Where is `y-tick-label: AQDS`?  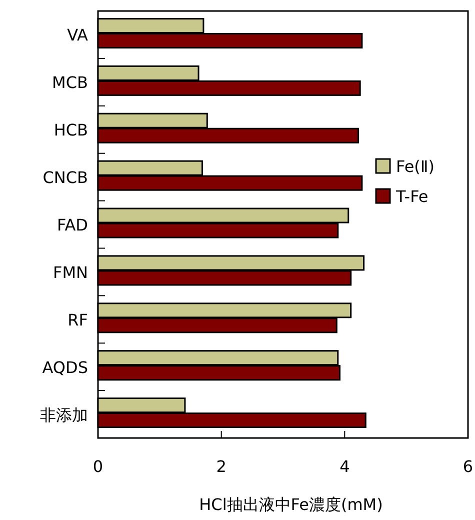
y-tick-label: AQDS is located at coordinates (65, 367).